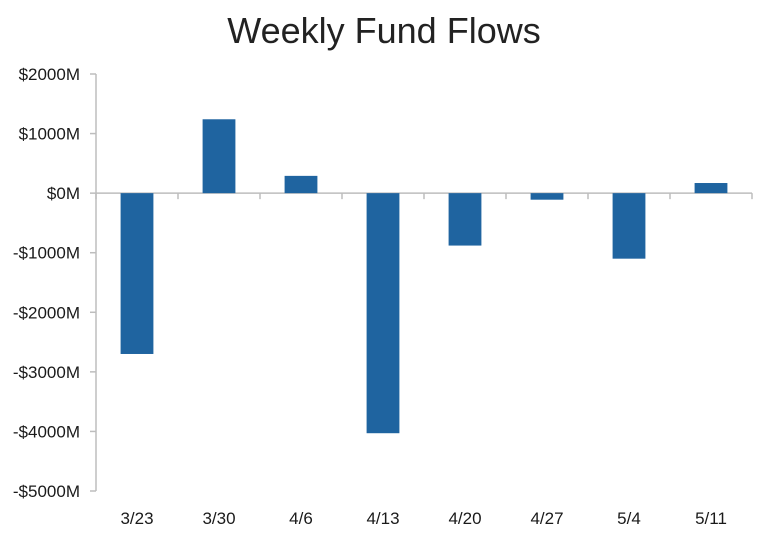 Image resolution: width=768 pixels, height=542 pixels. I want to click on x-tick-label: 4/27, so click(546, 518).